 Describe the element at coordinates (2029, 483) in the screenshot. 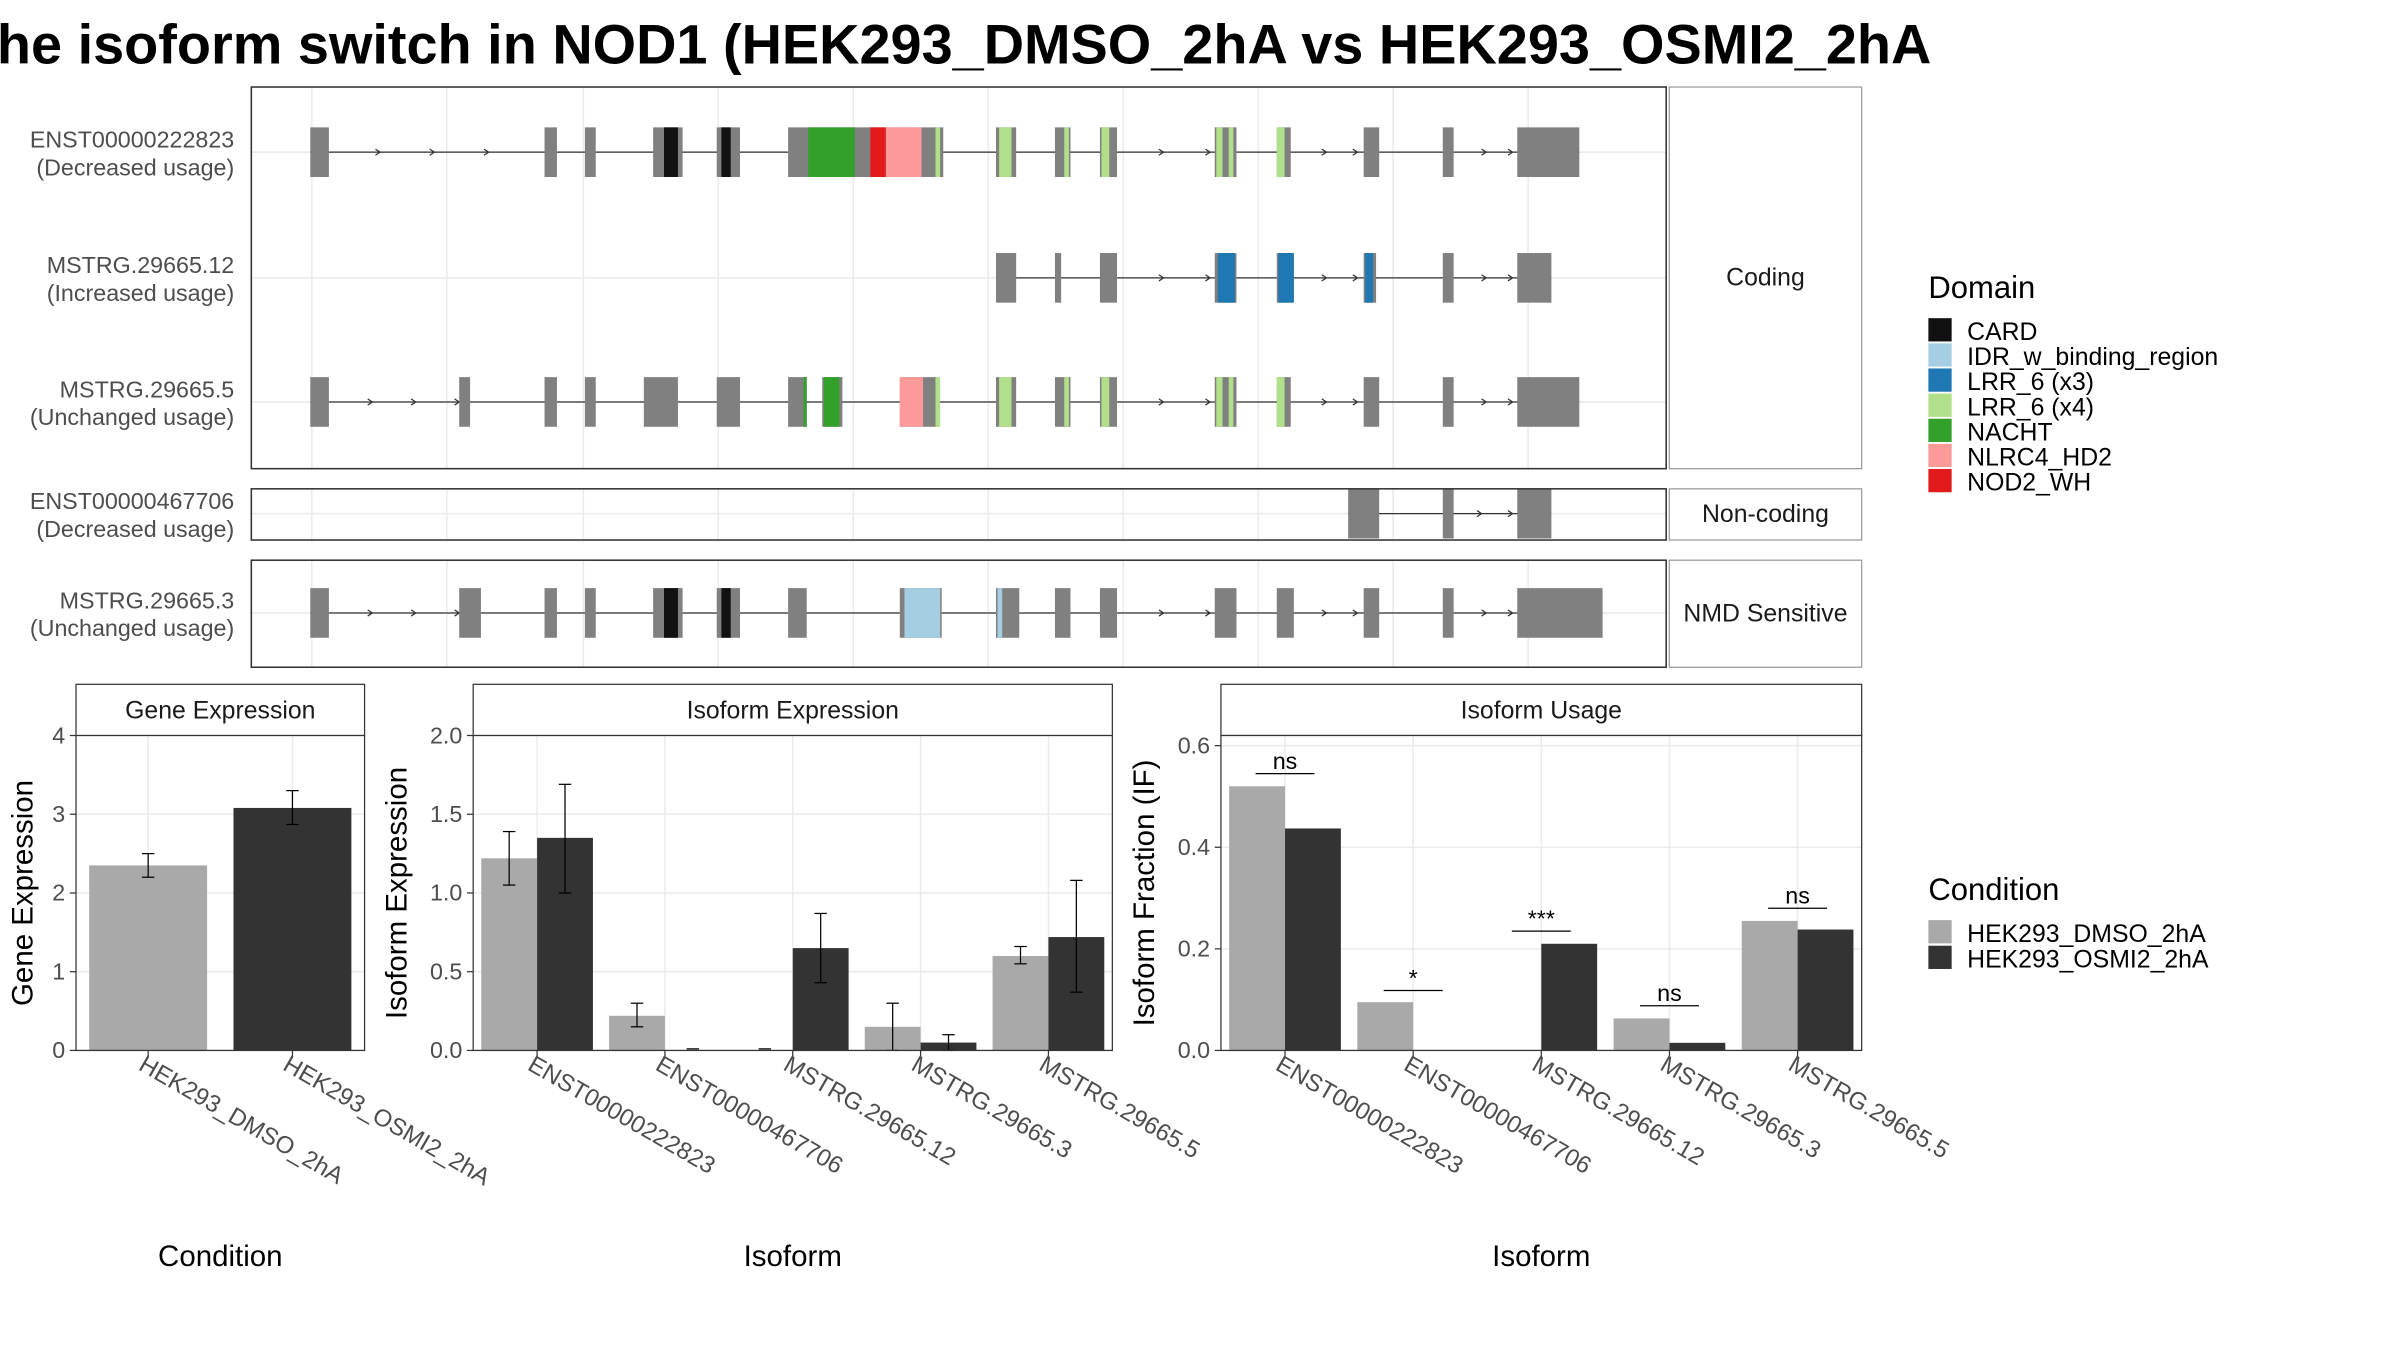

I see `legend-label: NOD2_WH` at that location.